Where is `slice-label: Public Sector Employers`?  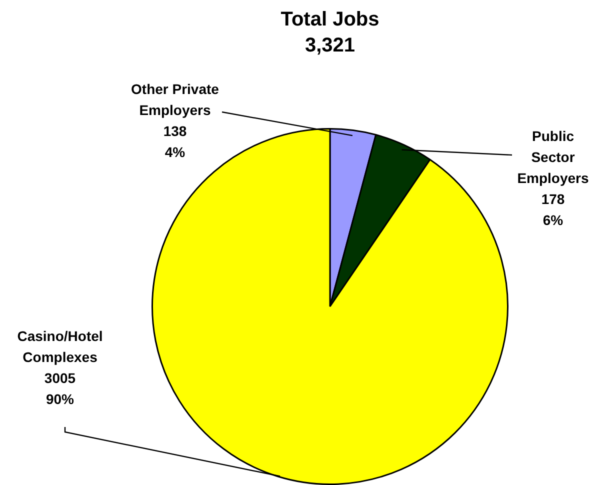 slice-label: Public Sector Employers is located at coordinates (553, 157).